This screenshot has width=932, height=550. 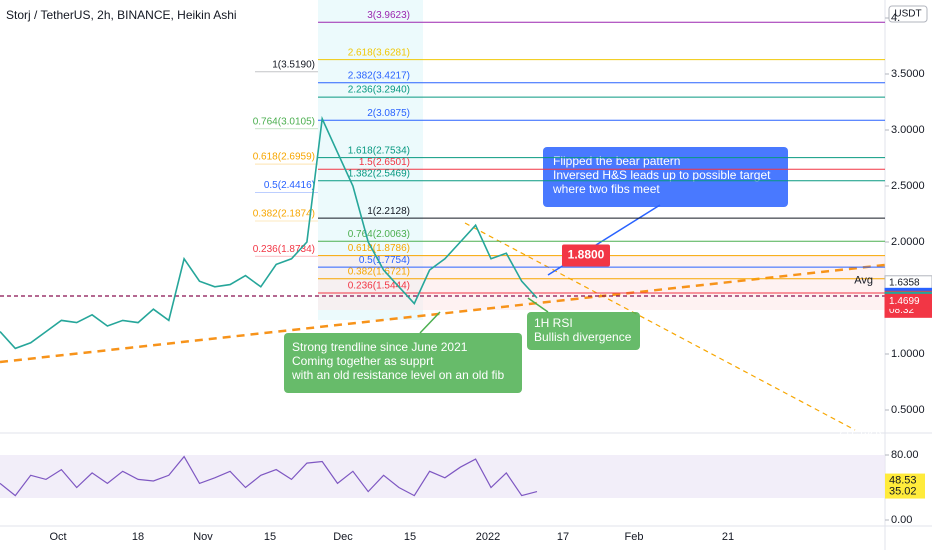 What do you see at coordinates (379, 52) in the screenshot?
I see `fib-label: 2.618(3.6281)` at bounding box center [379, 52].